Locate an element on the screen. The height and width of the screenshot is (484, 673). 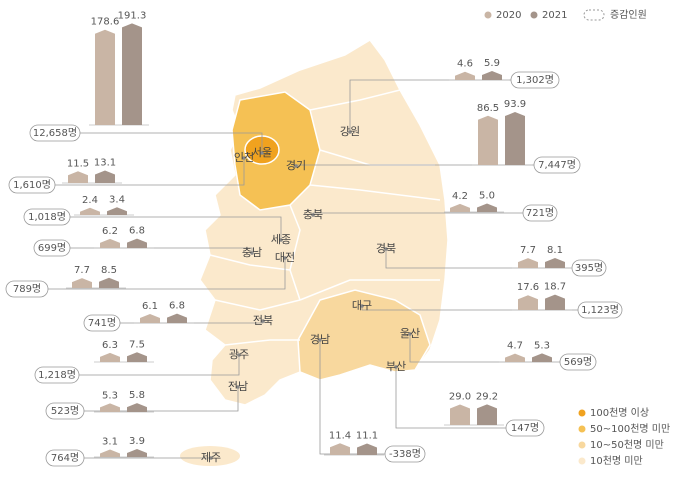
change-label: 1,018명 is located at coordinates (47, 217).